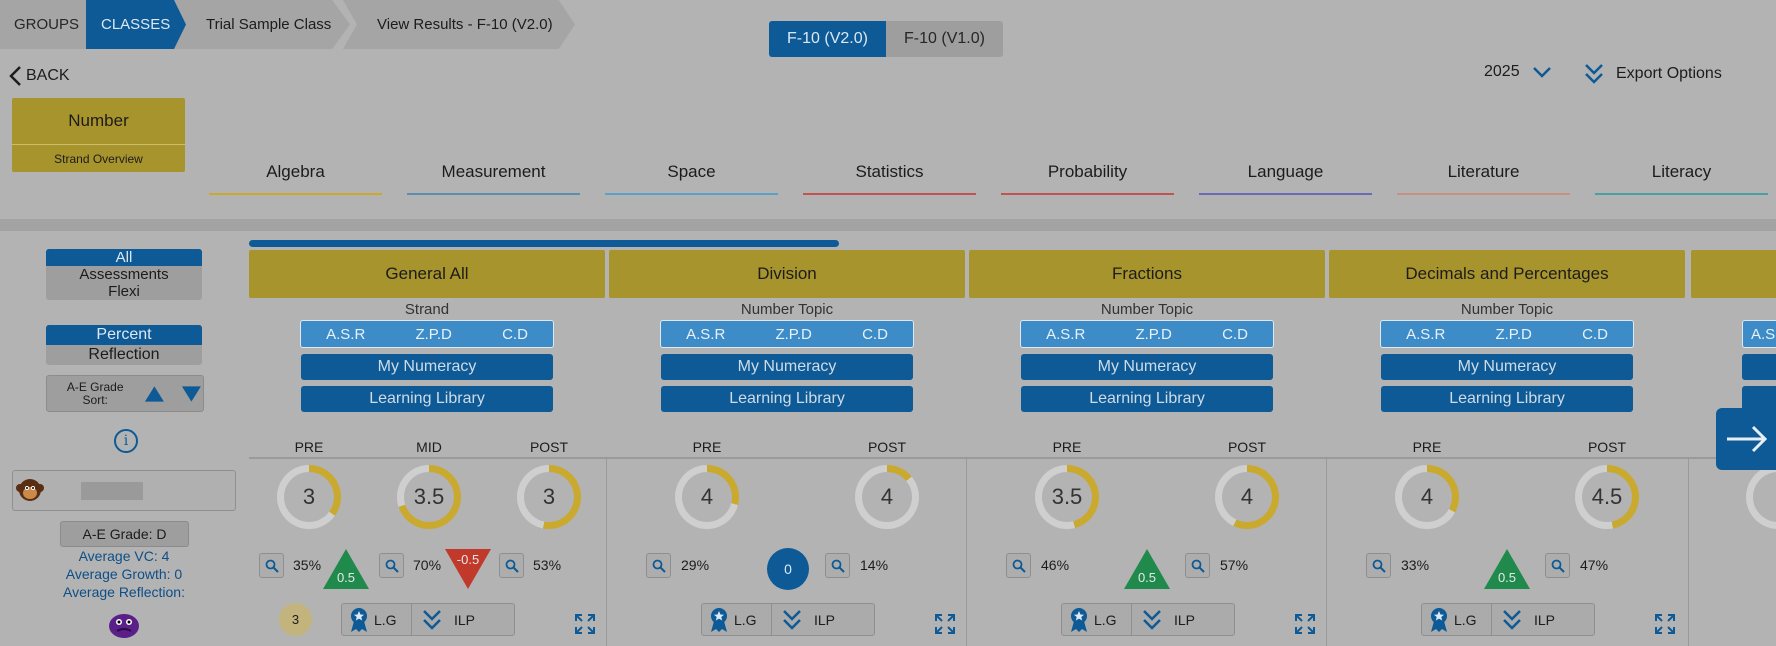 This screenshot has width=1776, height=646. What do you see at coordinates (1669, 73) in the screenshot?
I see `export-label: Export Options` at bounding box center [1669, 73].